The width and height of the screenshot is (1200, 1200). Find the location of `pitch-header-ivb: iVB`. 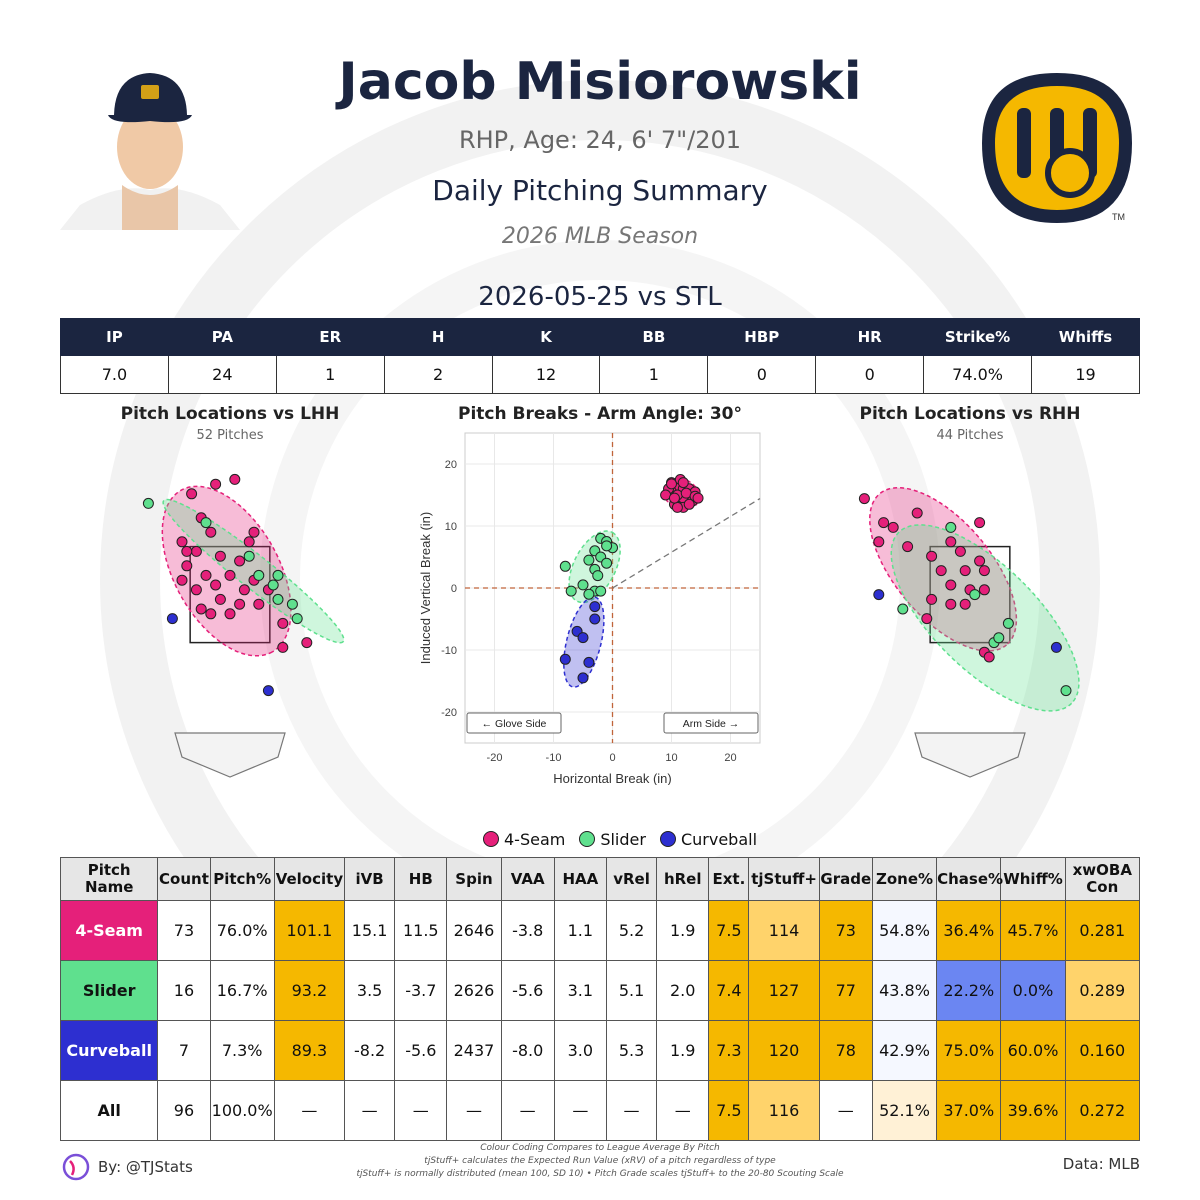

pitch-header-ivb: iVB is located at coordinates (370, 879).